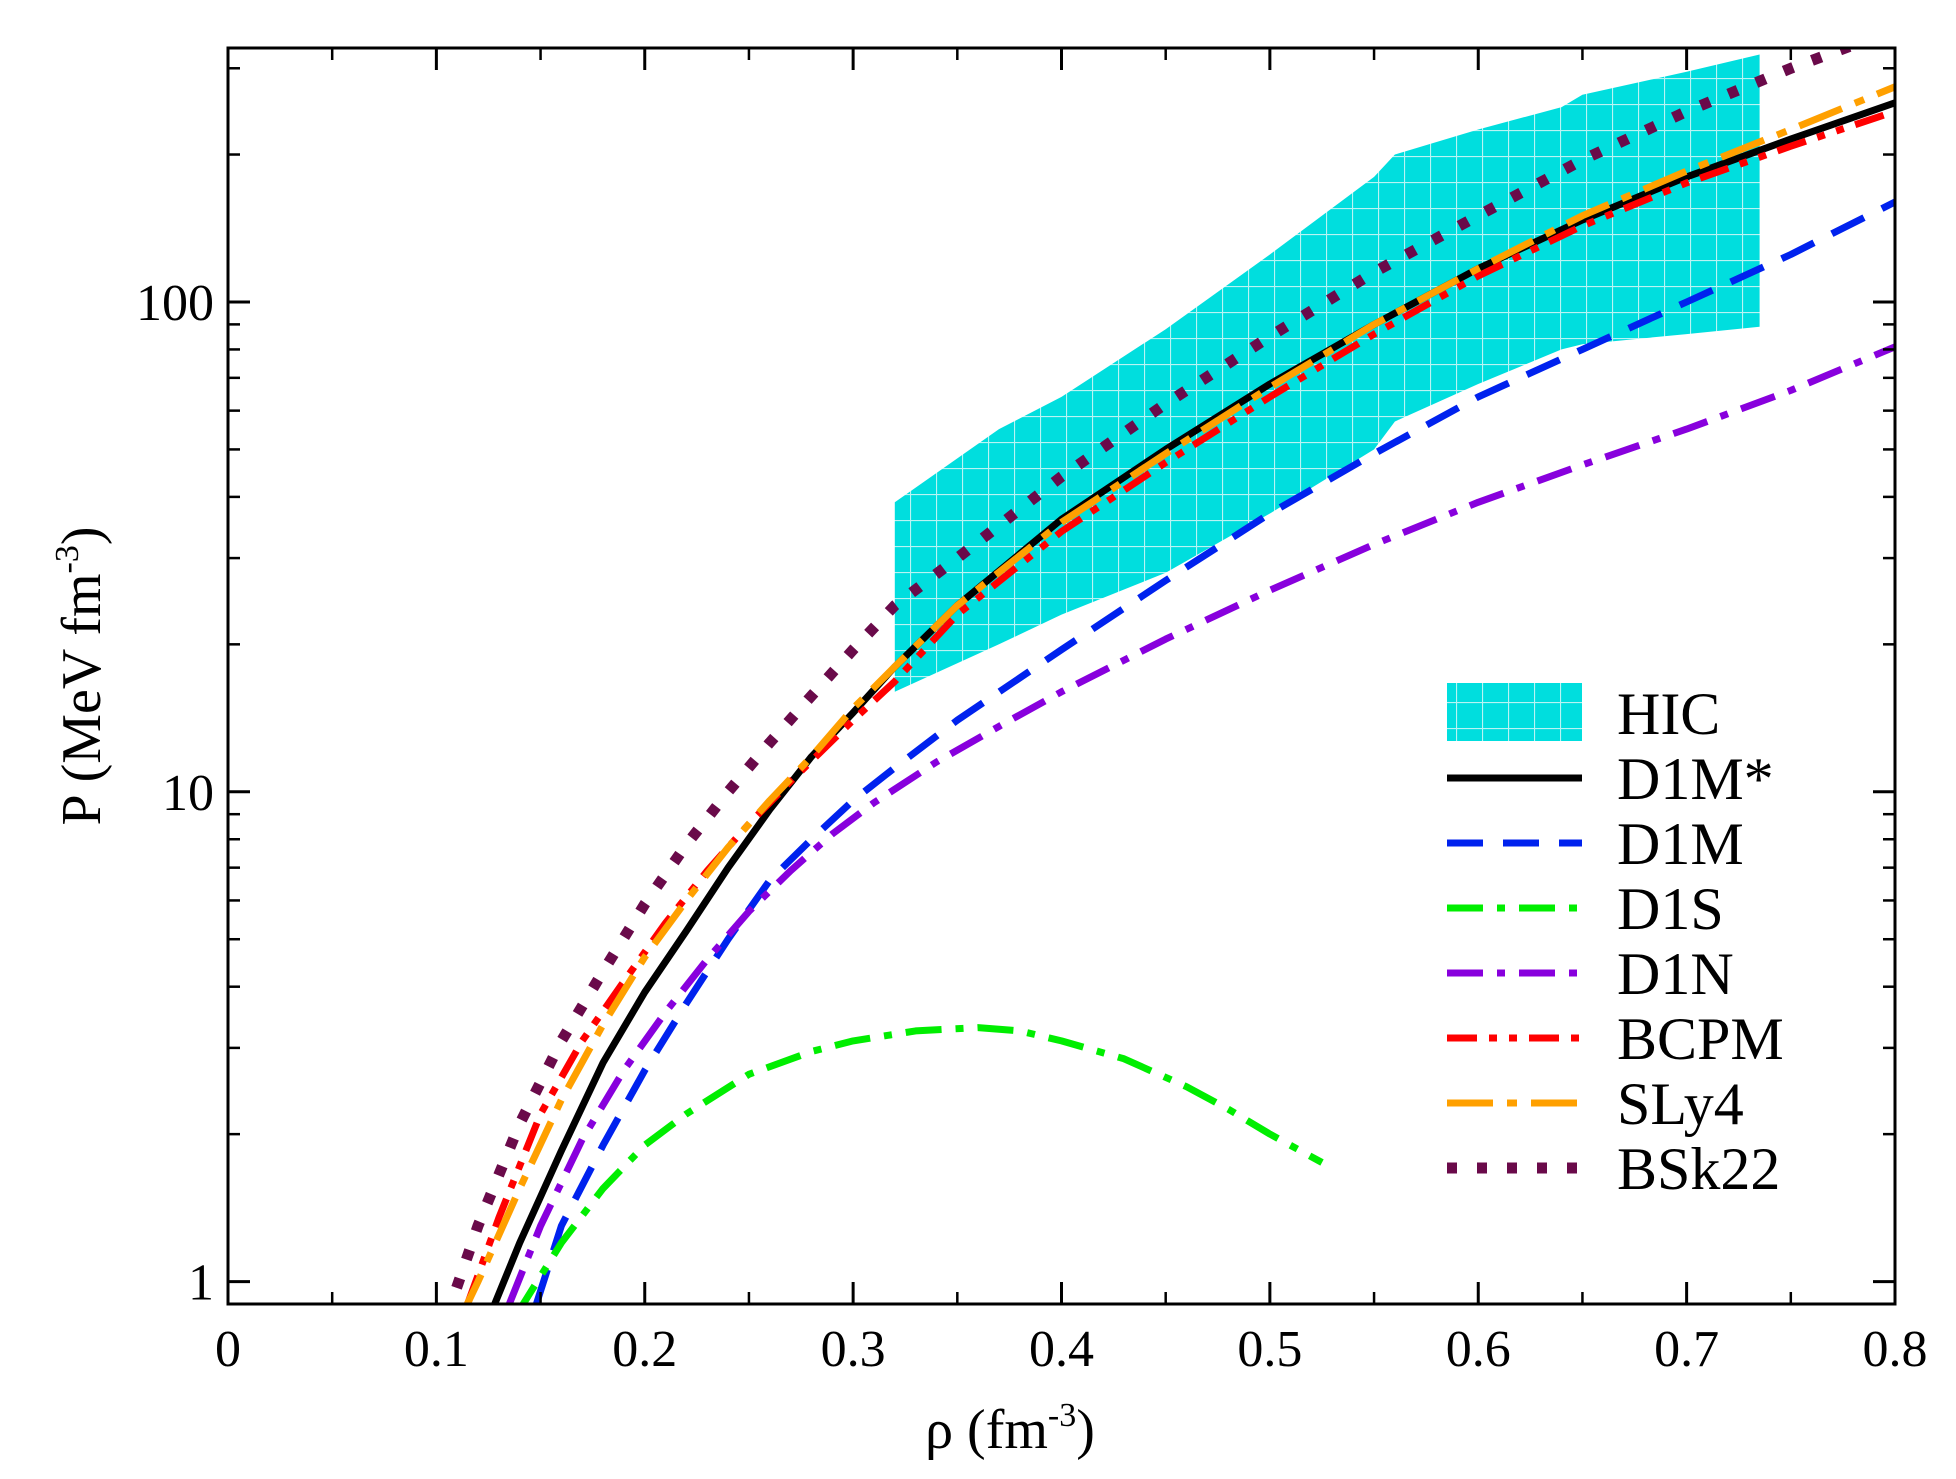  What do you see at coordinates (1478, 1349) in the screenshot?
I see `x-tick-label: 0.6` at bounding box center [1478, 1349].